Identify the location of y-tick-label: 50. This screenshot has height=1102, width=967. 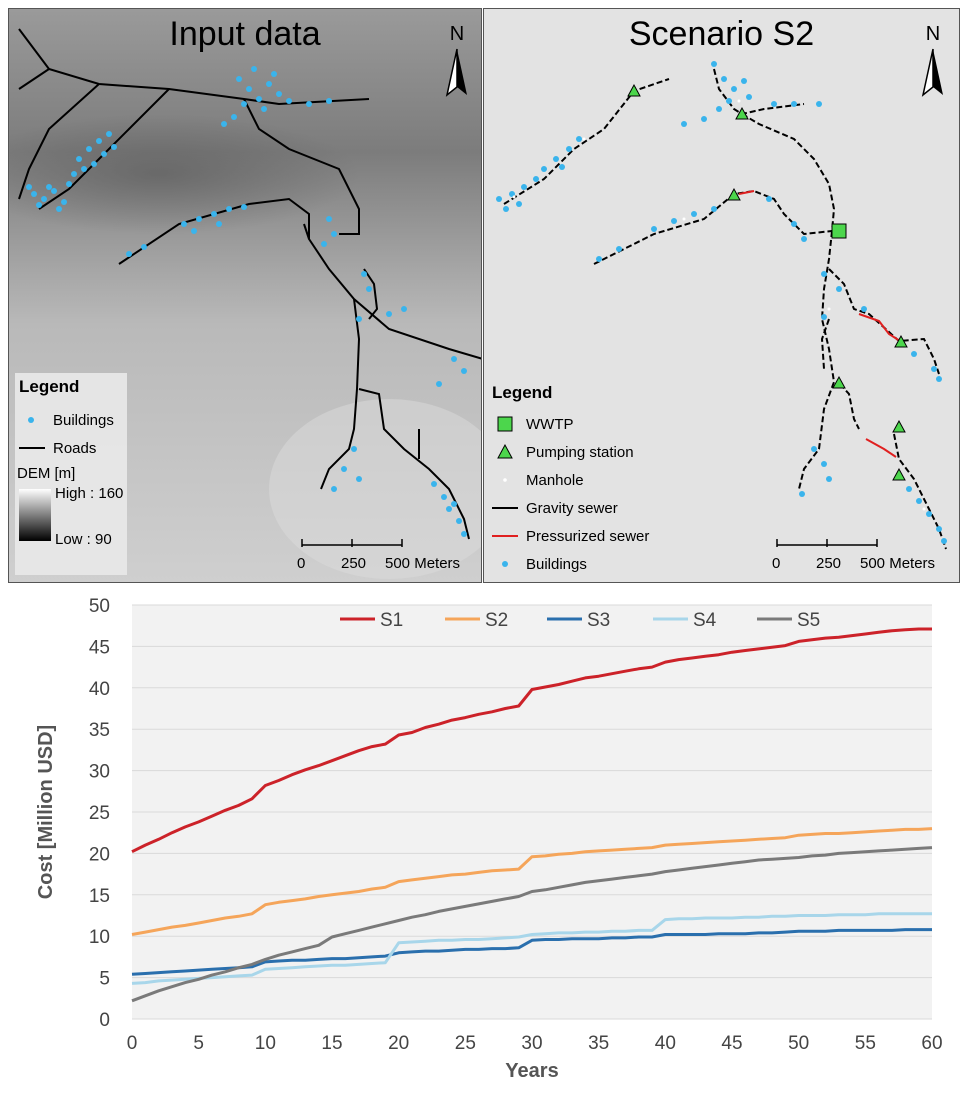
(99, 606).